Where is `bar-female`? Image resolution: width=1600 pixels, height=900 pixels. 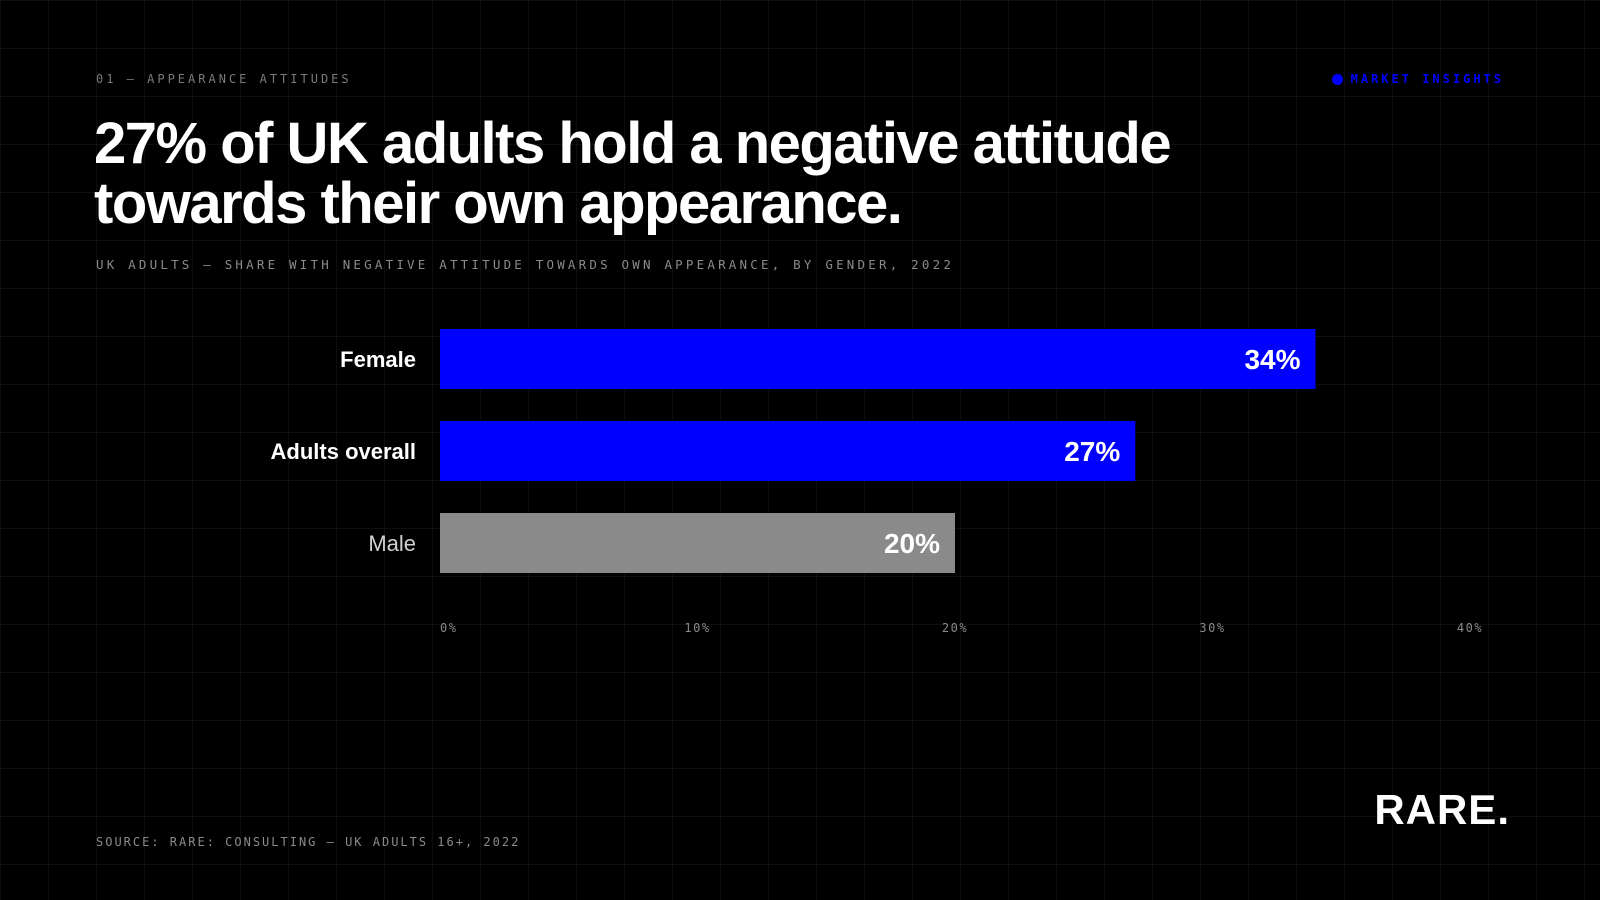
bar-female is located at coordinates (878, 359).